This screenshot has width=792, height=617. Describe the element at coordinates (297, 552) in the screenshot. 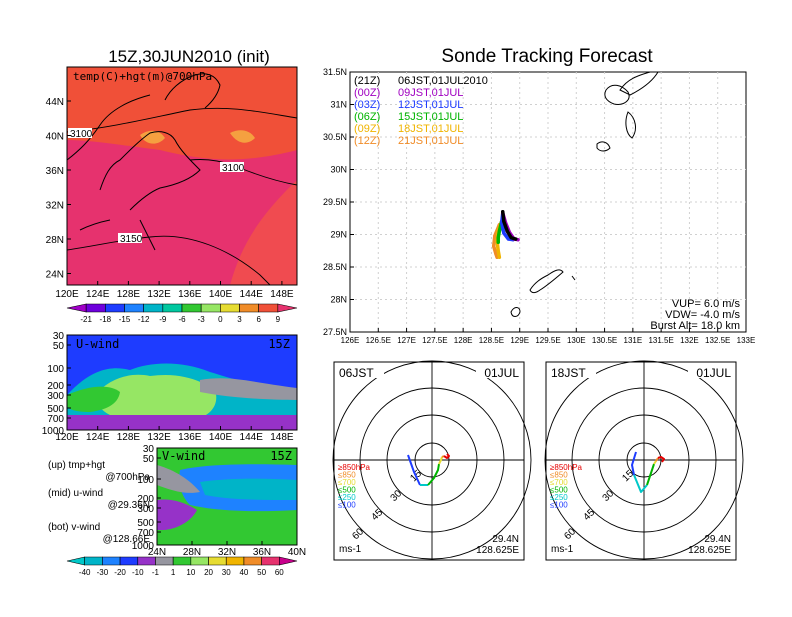

I see `x-tick-label: 40N` at that location.